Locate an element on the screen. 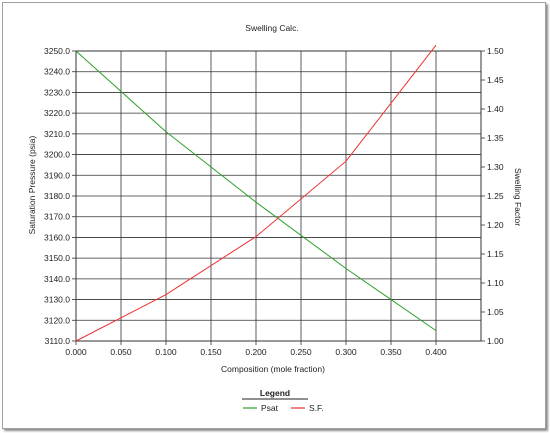 The width and height of the screenshot is (550, 433). x-tick-label: 0.150 is located at coordinates (211, 352).